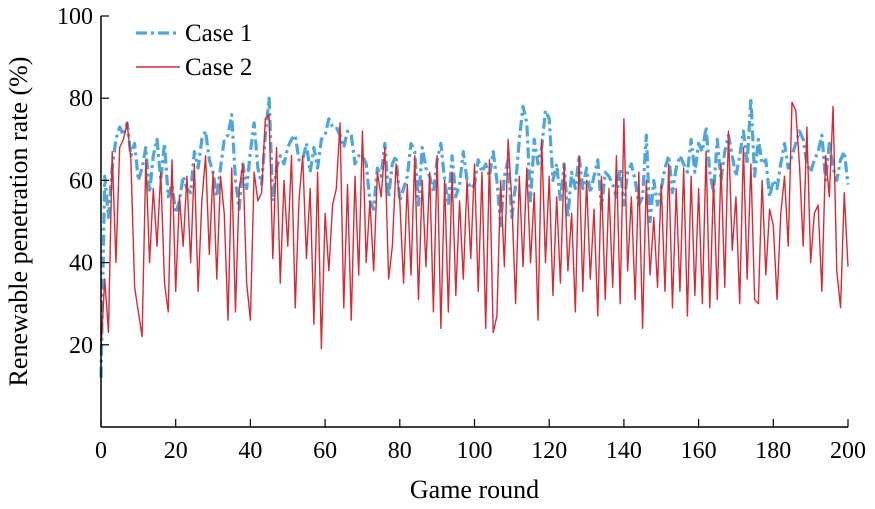 This screenshot has height=509, width=875. I want to click on legend: Case 1 Case 2, so click(194, 50).